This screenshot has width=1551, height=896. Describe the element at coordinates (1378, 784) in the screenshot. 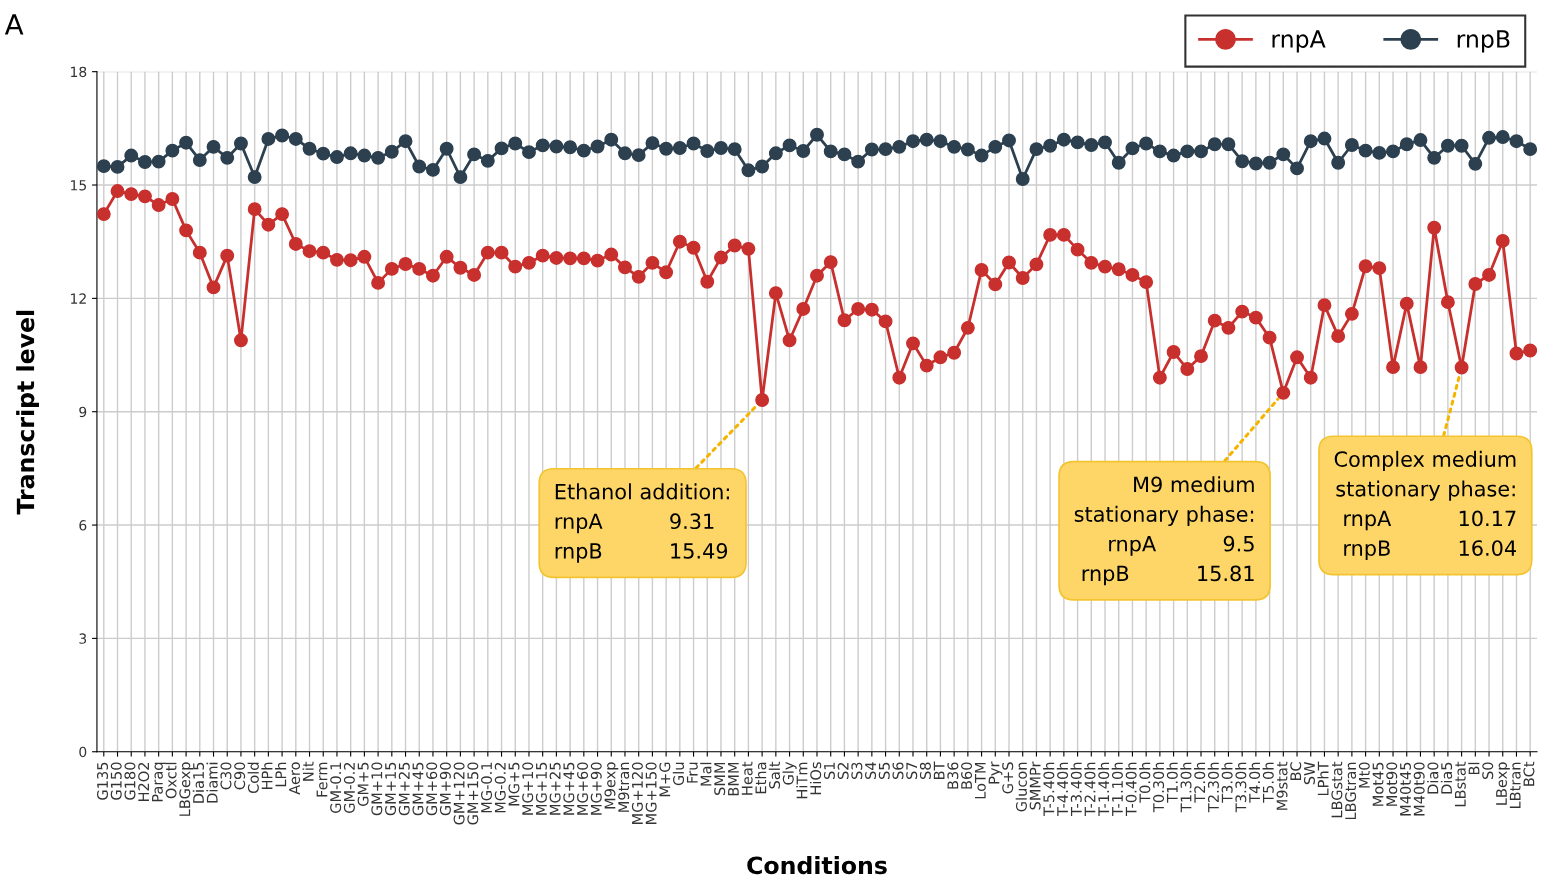

I see `x-tick-label: Mot45` at that location.